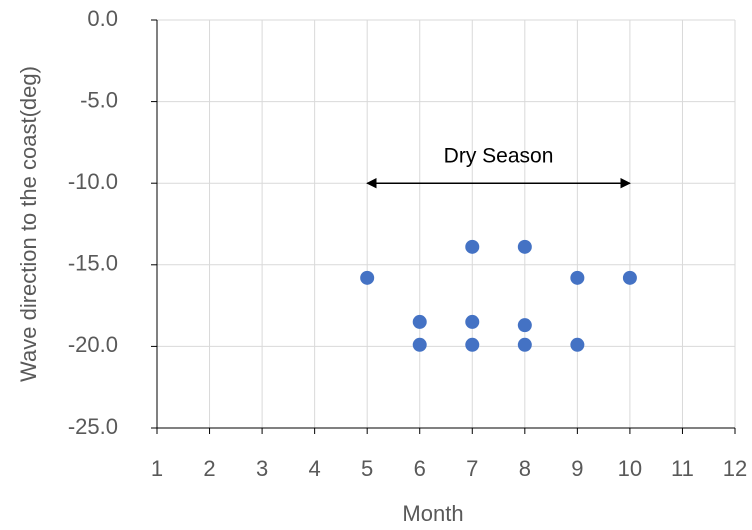 This screenshot has height=530, width=752. Describe the element at coordinates (262, 468) in the screenshot. I see `x-tick-label: 3` at that location.